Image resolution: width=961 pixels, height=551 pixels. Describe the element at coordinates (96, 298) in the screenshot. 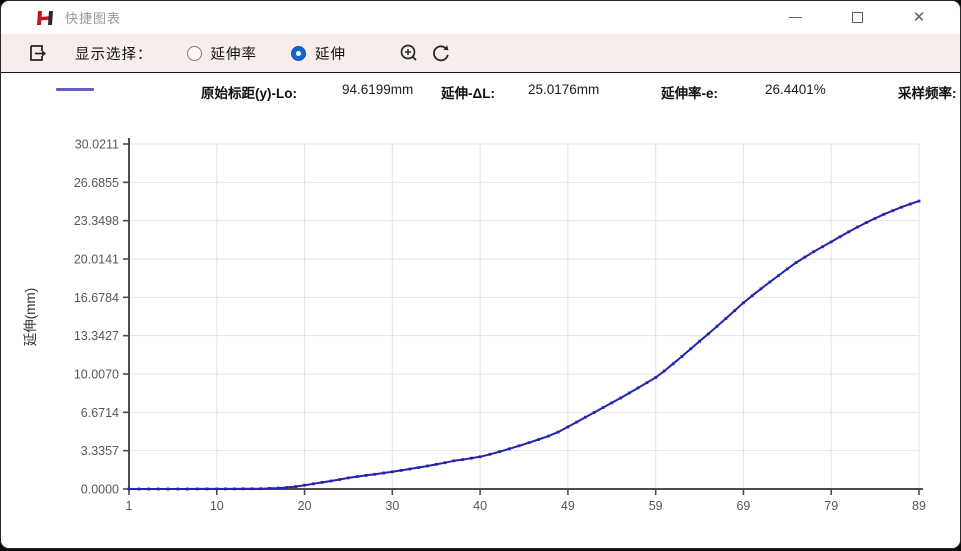

I see `svg-text: 16.6784` at that location.